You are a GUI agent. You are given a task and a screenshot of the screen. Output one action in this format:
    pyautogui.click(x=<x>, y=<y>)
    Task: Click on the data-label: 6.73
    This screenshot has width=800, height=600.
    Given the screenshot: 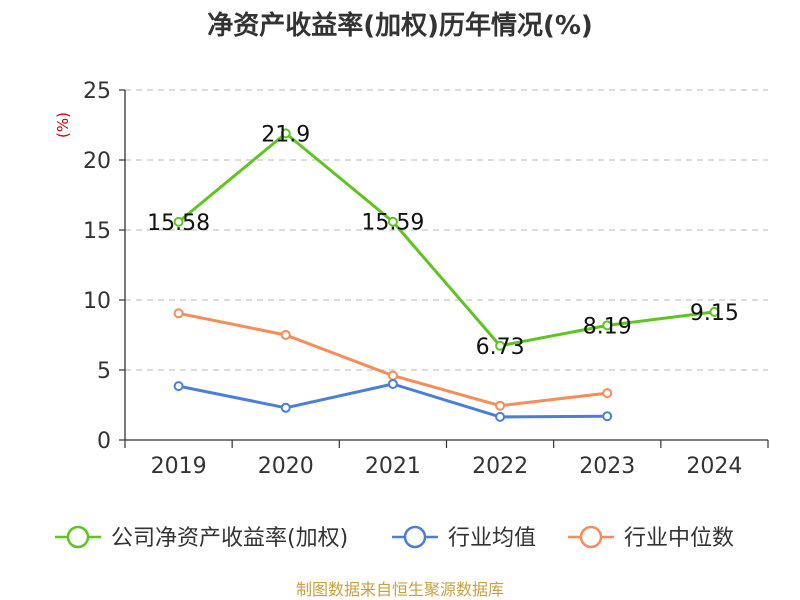 What is the action you would take?
    pyautogui.click(x=500, y=347)
    